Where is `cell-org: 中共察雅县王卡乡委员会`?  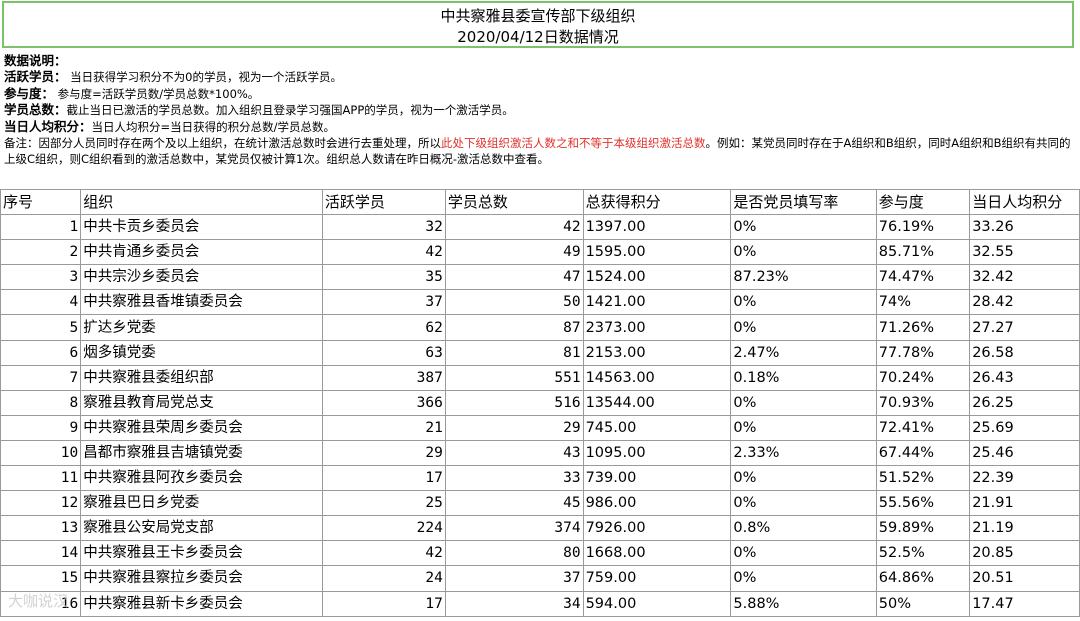 cell-org: 中共察雅县王卡乡委员会 is located at coordinates (201, 553).